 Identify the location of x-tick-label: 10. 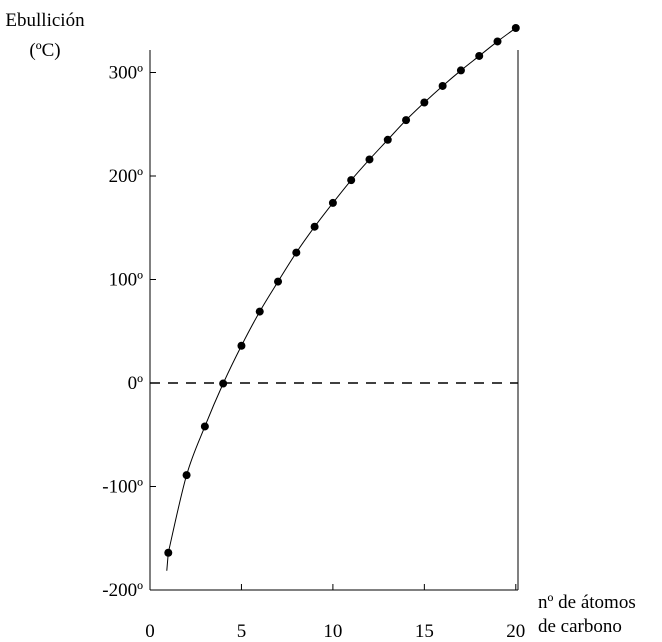
(332, 631).